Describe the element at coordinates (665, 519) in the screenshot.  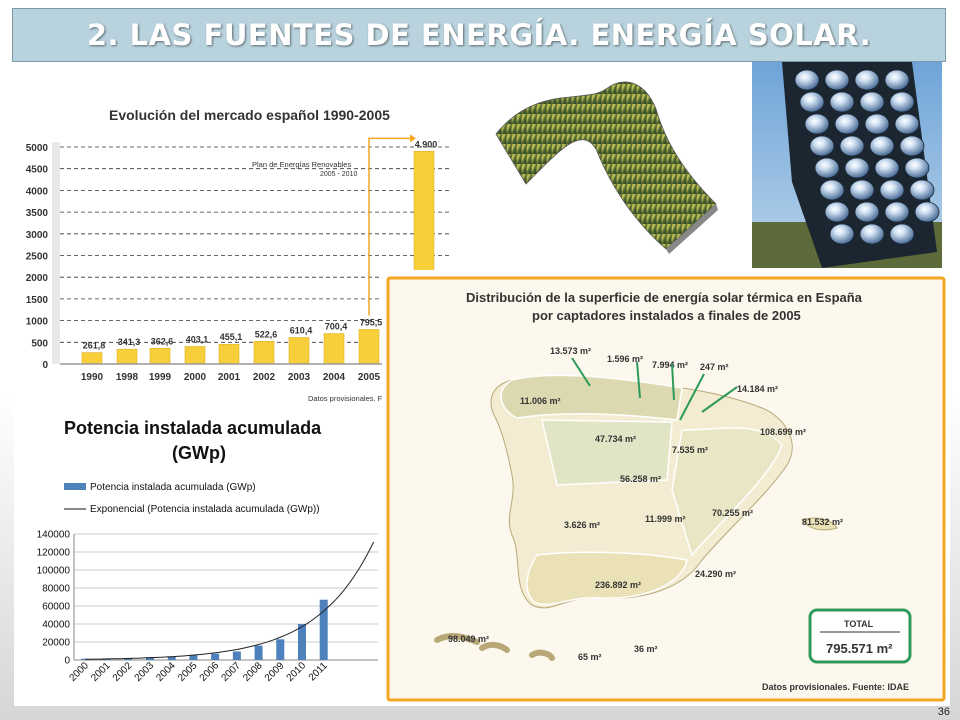
I see `map-region-label: 11.999 m²` at that location.